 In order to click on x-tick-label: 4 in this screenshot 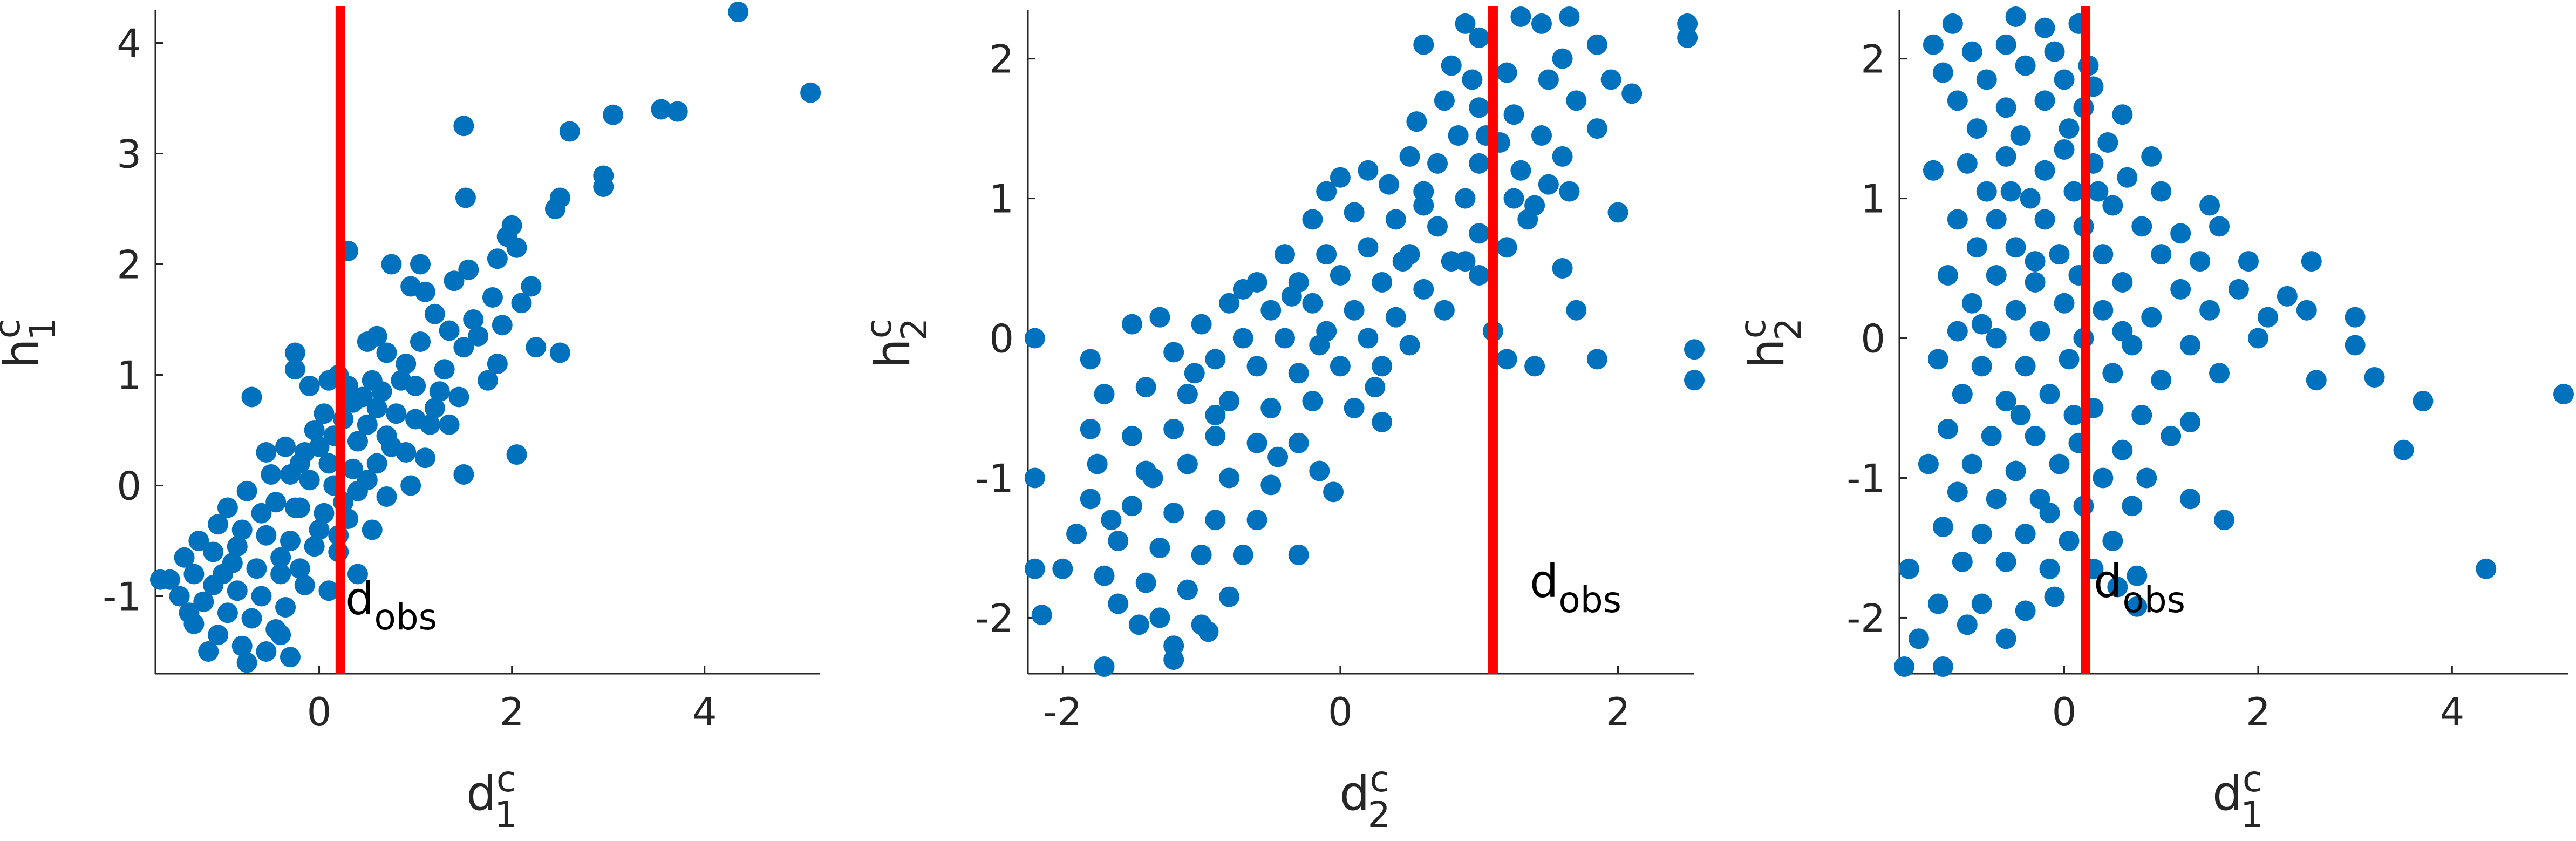, I will do `click(704, 712)`.